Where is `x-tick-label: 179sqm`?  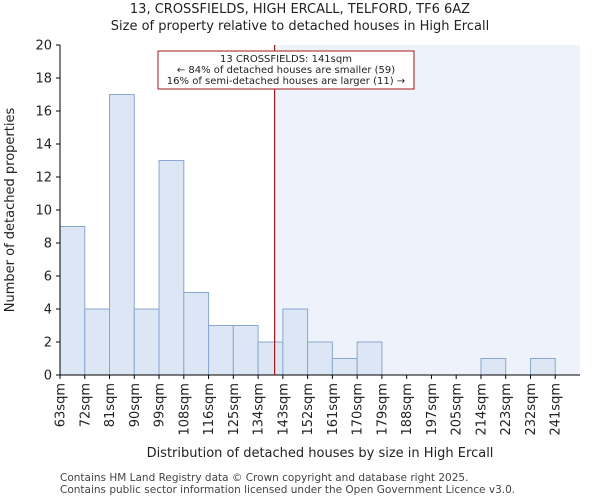 x-tick-label: 179sqm is located at coordinates (382, 409).